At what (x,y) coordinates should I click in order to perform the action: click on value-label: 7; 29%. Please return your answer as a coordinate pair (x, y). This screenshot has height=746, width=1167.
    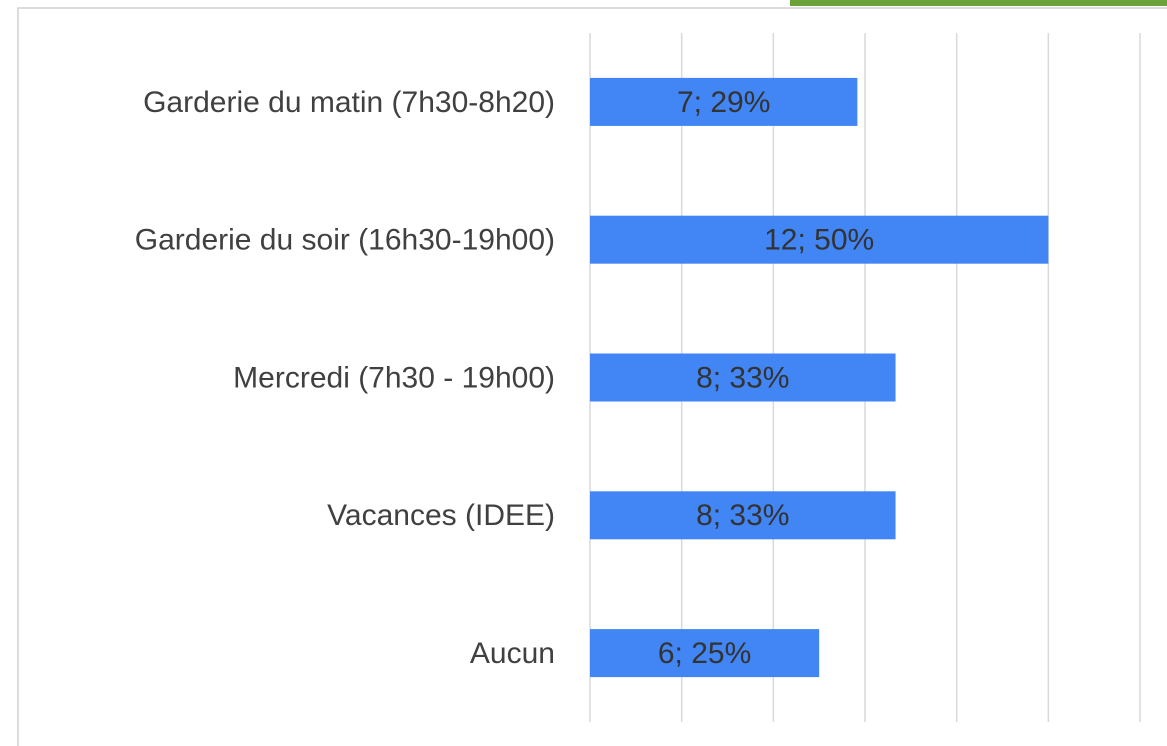
    Looking at the image, I should click on (723, 102).